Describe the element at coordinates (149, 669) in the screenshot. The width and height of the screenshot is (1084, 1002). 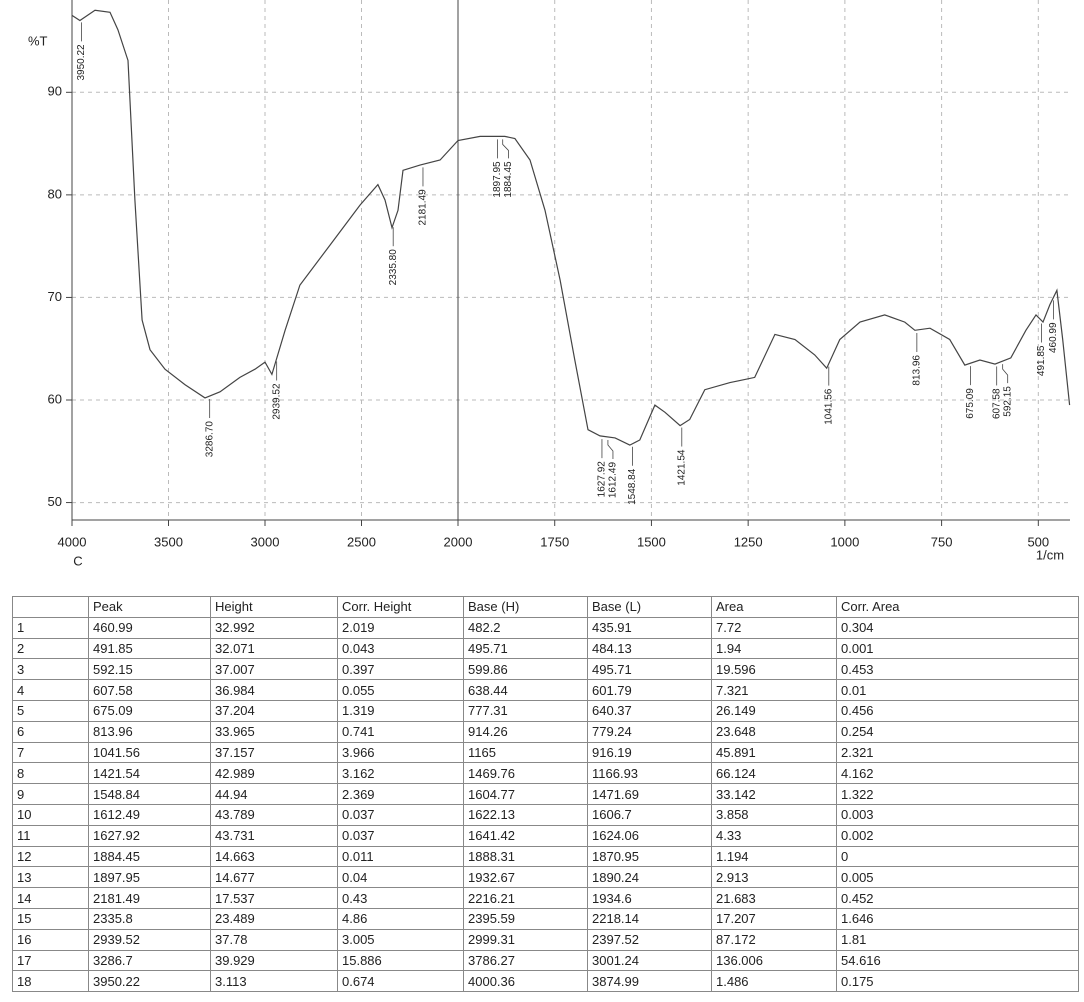
I see `table-cell: 592.15` at that location.